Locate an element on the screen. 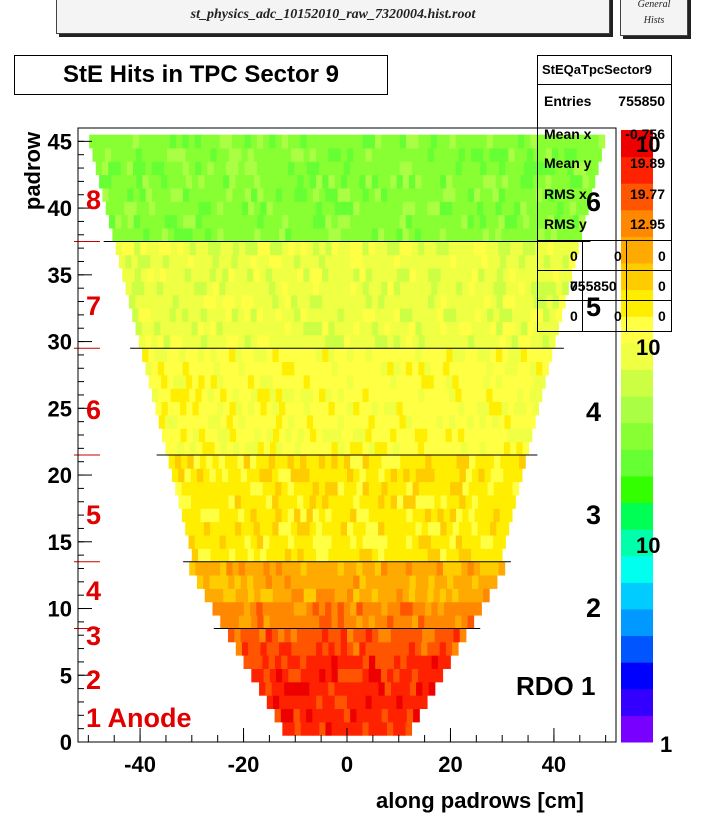 The width and height of the screenshot is (722, 827). mean-x-value: -0.756 is located at coordinates (645, 134).